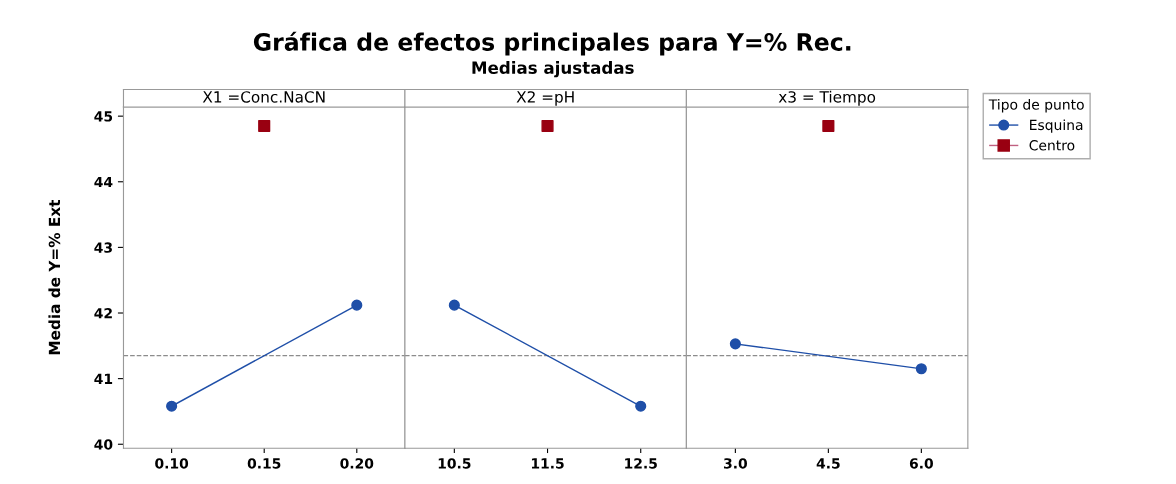  What do you see at coordinates (547, 463) in the screenshot?
I see `x-tick-label: 11.5` at bounding box center [547, 463].